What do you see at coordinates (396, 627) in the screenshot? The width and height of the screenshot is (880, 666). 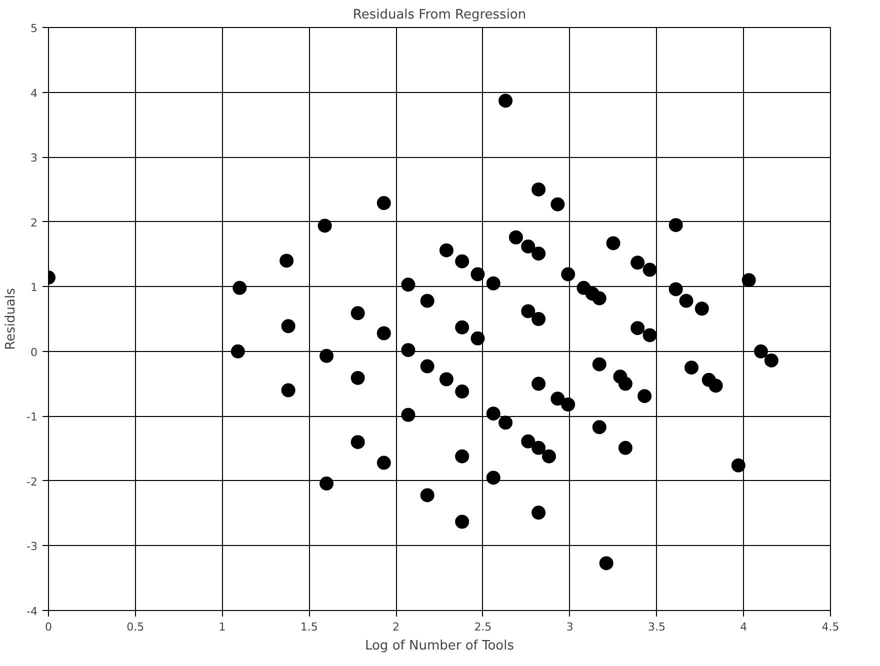 I see `x-tick-label: 2` at bounding box center [396, 627].